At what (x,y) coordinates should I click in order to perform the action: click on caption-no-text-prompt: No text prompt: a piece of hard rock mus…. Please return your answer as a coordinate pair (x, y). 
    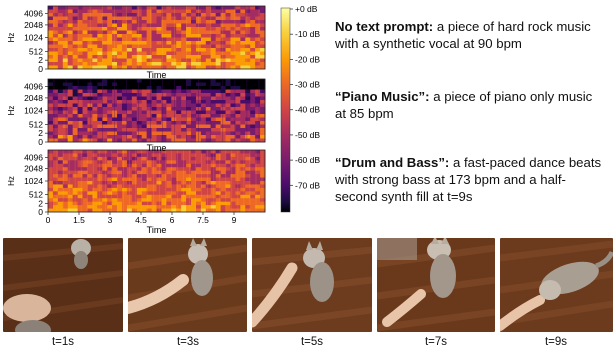
    Looking at the image, I should click on (470, 35).